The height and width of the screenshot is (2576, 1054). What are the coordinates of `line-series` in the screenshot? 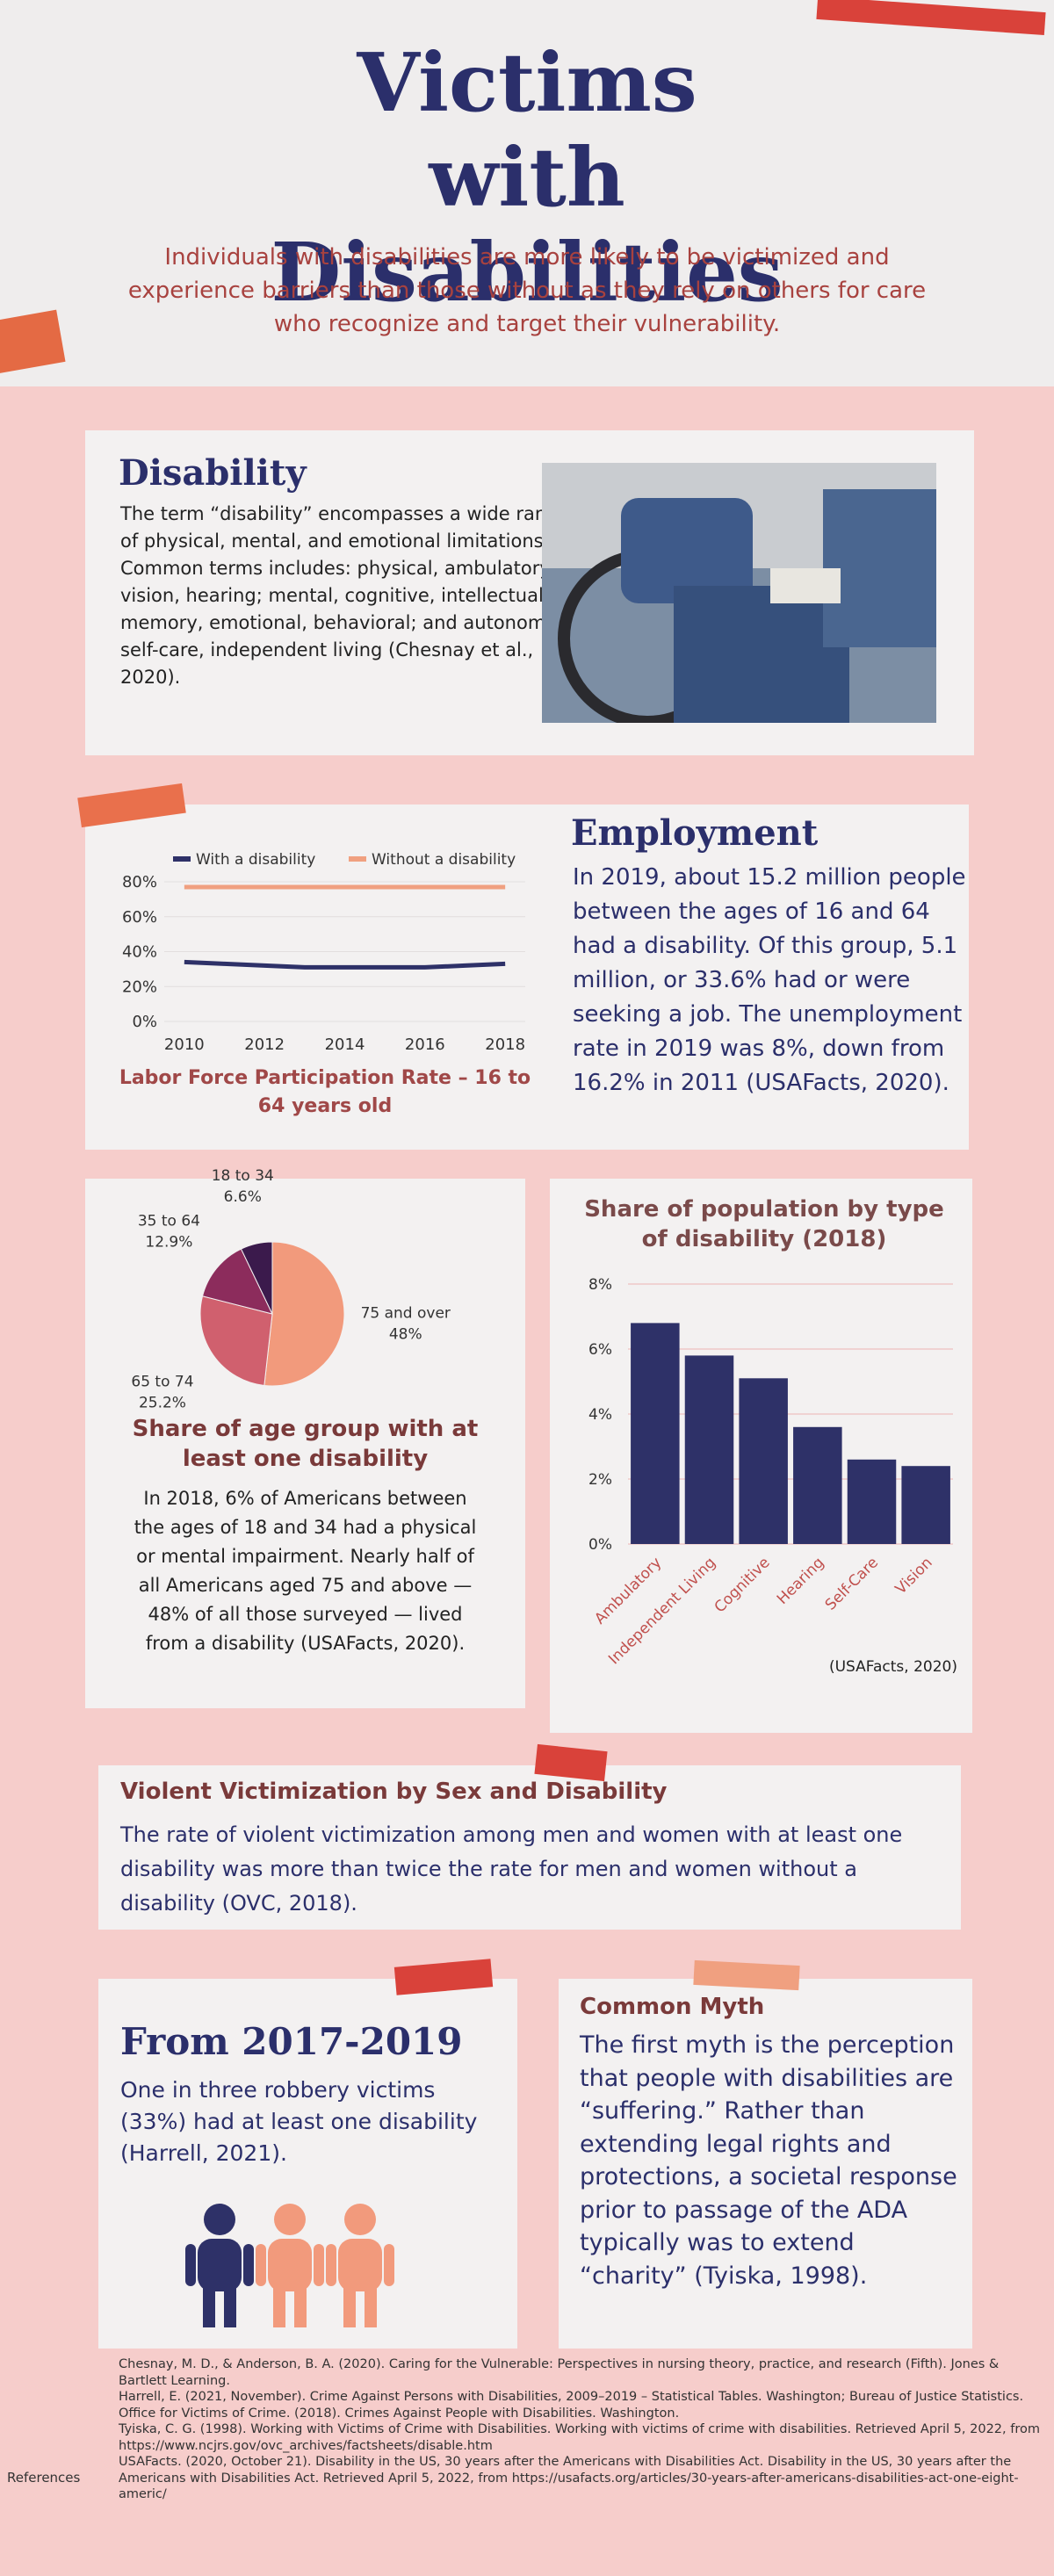 It's located at (345, 964).